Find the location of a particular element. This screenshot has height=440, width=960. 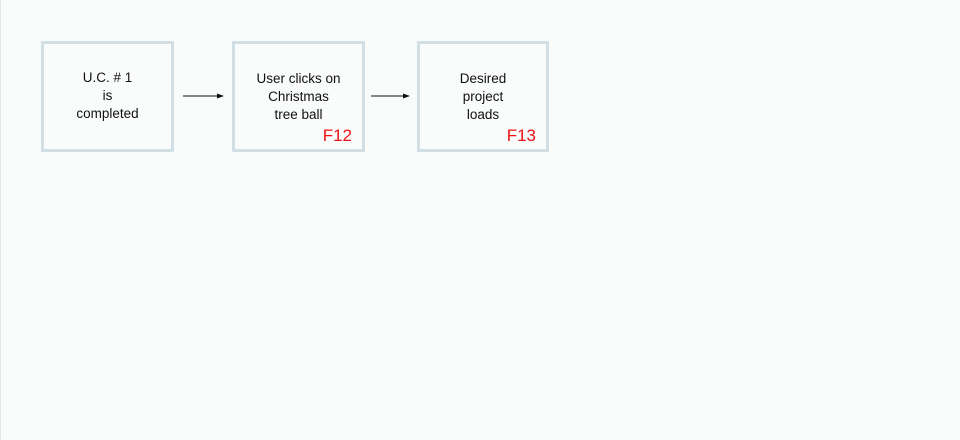

flow-step-line: Desired is located at coordinates (483, 78).